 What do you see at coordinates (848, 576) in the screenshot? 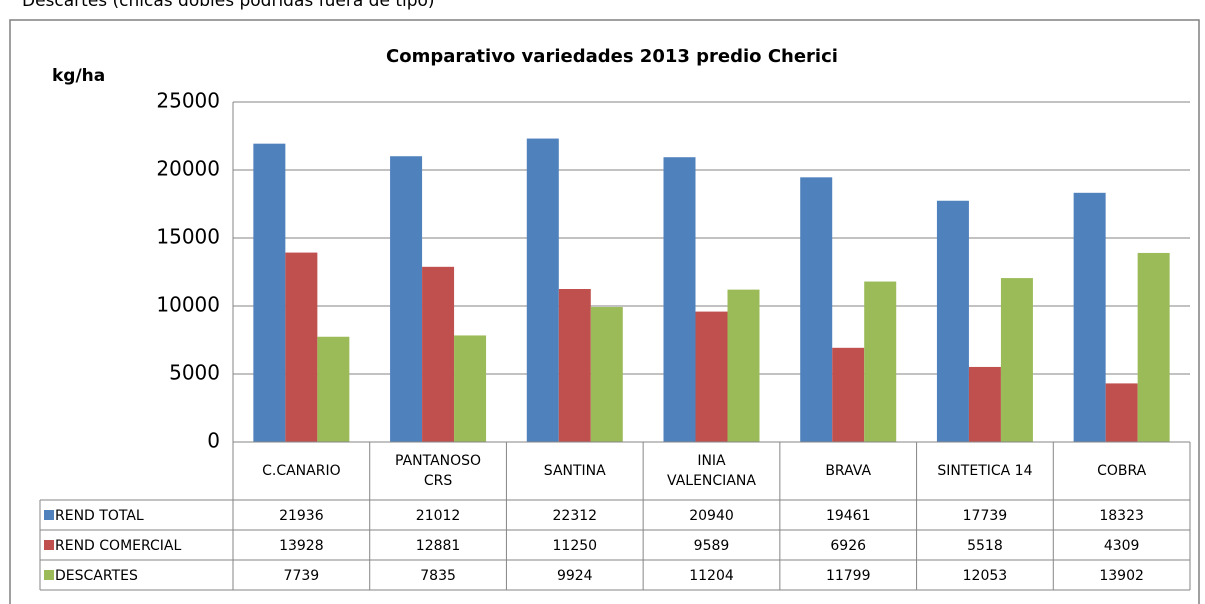
I see `table-value: 11799` at bounding box center [848, 576].